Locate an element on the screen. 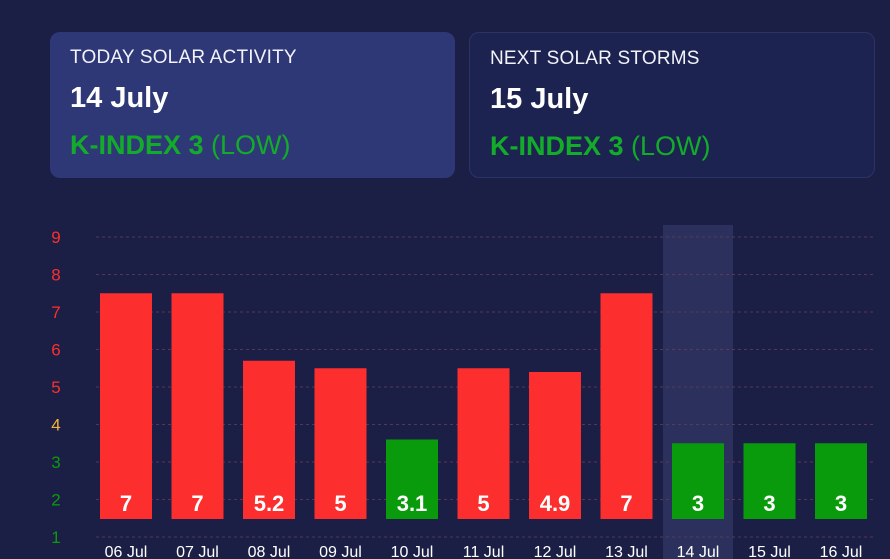 The image size is (890, 559). today-card-label: TODAY SOLAR ACTIVITY is located at coordinates (183, 57).